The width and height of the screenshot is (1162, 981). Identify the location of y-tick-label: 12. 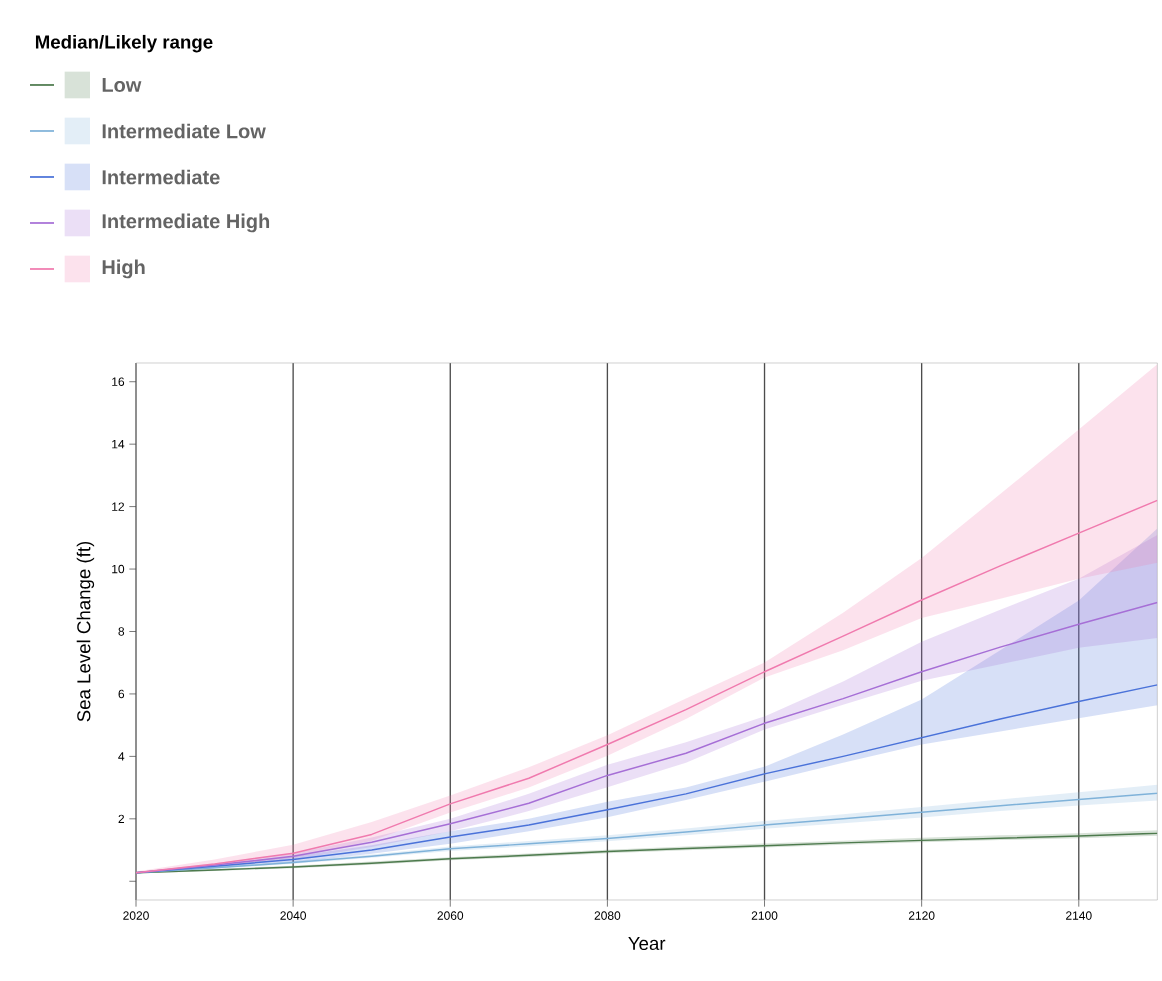
(118, 506).